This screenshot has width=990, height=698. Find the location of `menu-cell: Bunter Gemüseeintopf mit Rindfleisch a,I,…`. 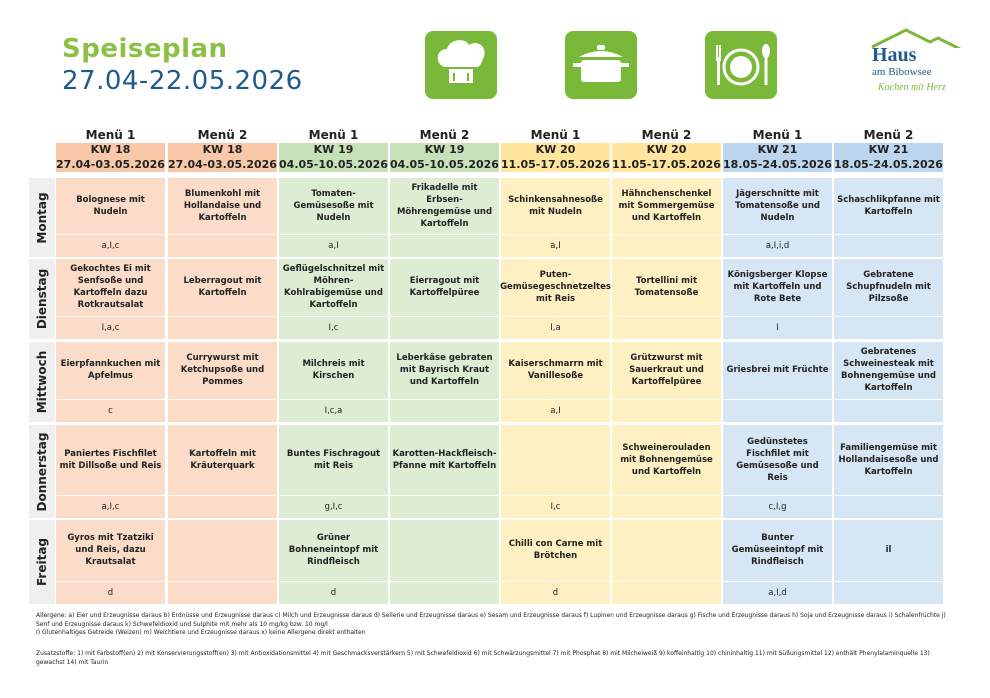

menu-cell: Bunter Gemüseeintopf mit Rindfleisch a,I,… is located at coordinates (777, 562).